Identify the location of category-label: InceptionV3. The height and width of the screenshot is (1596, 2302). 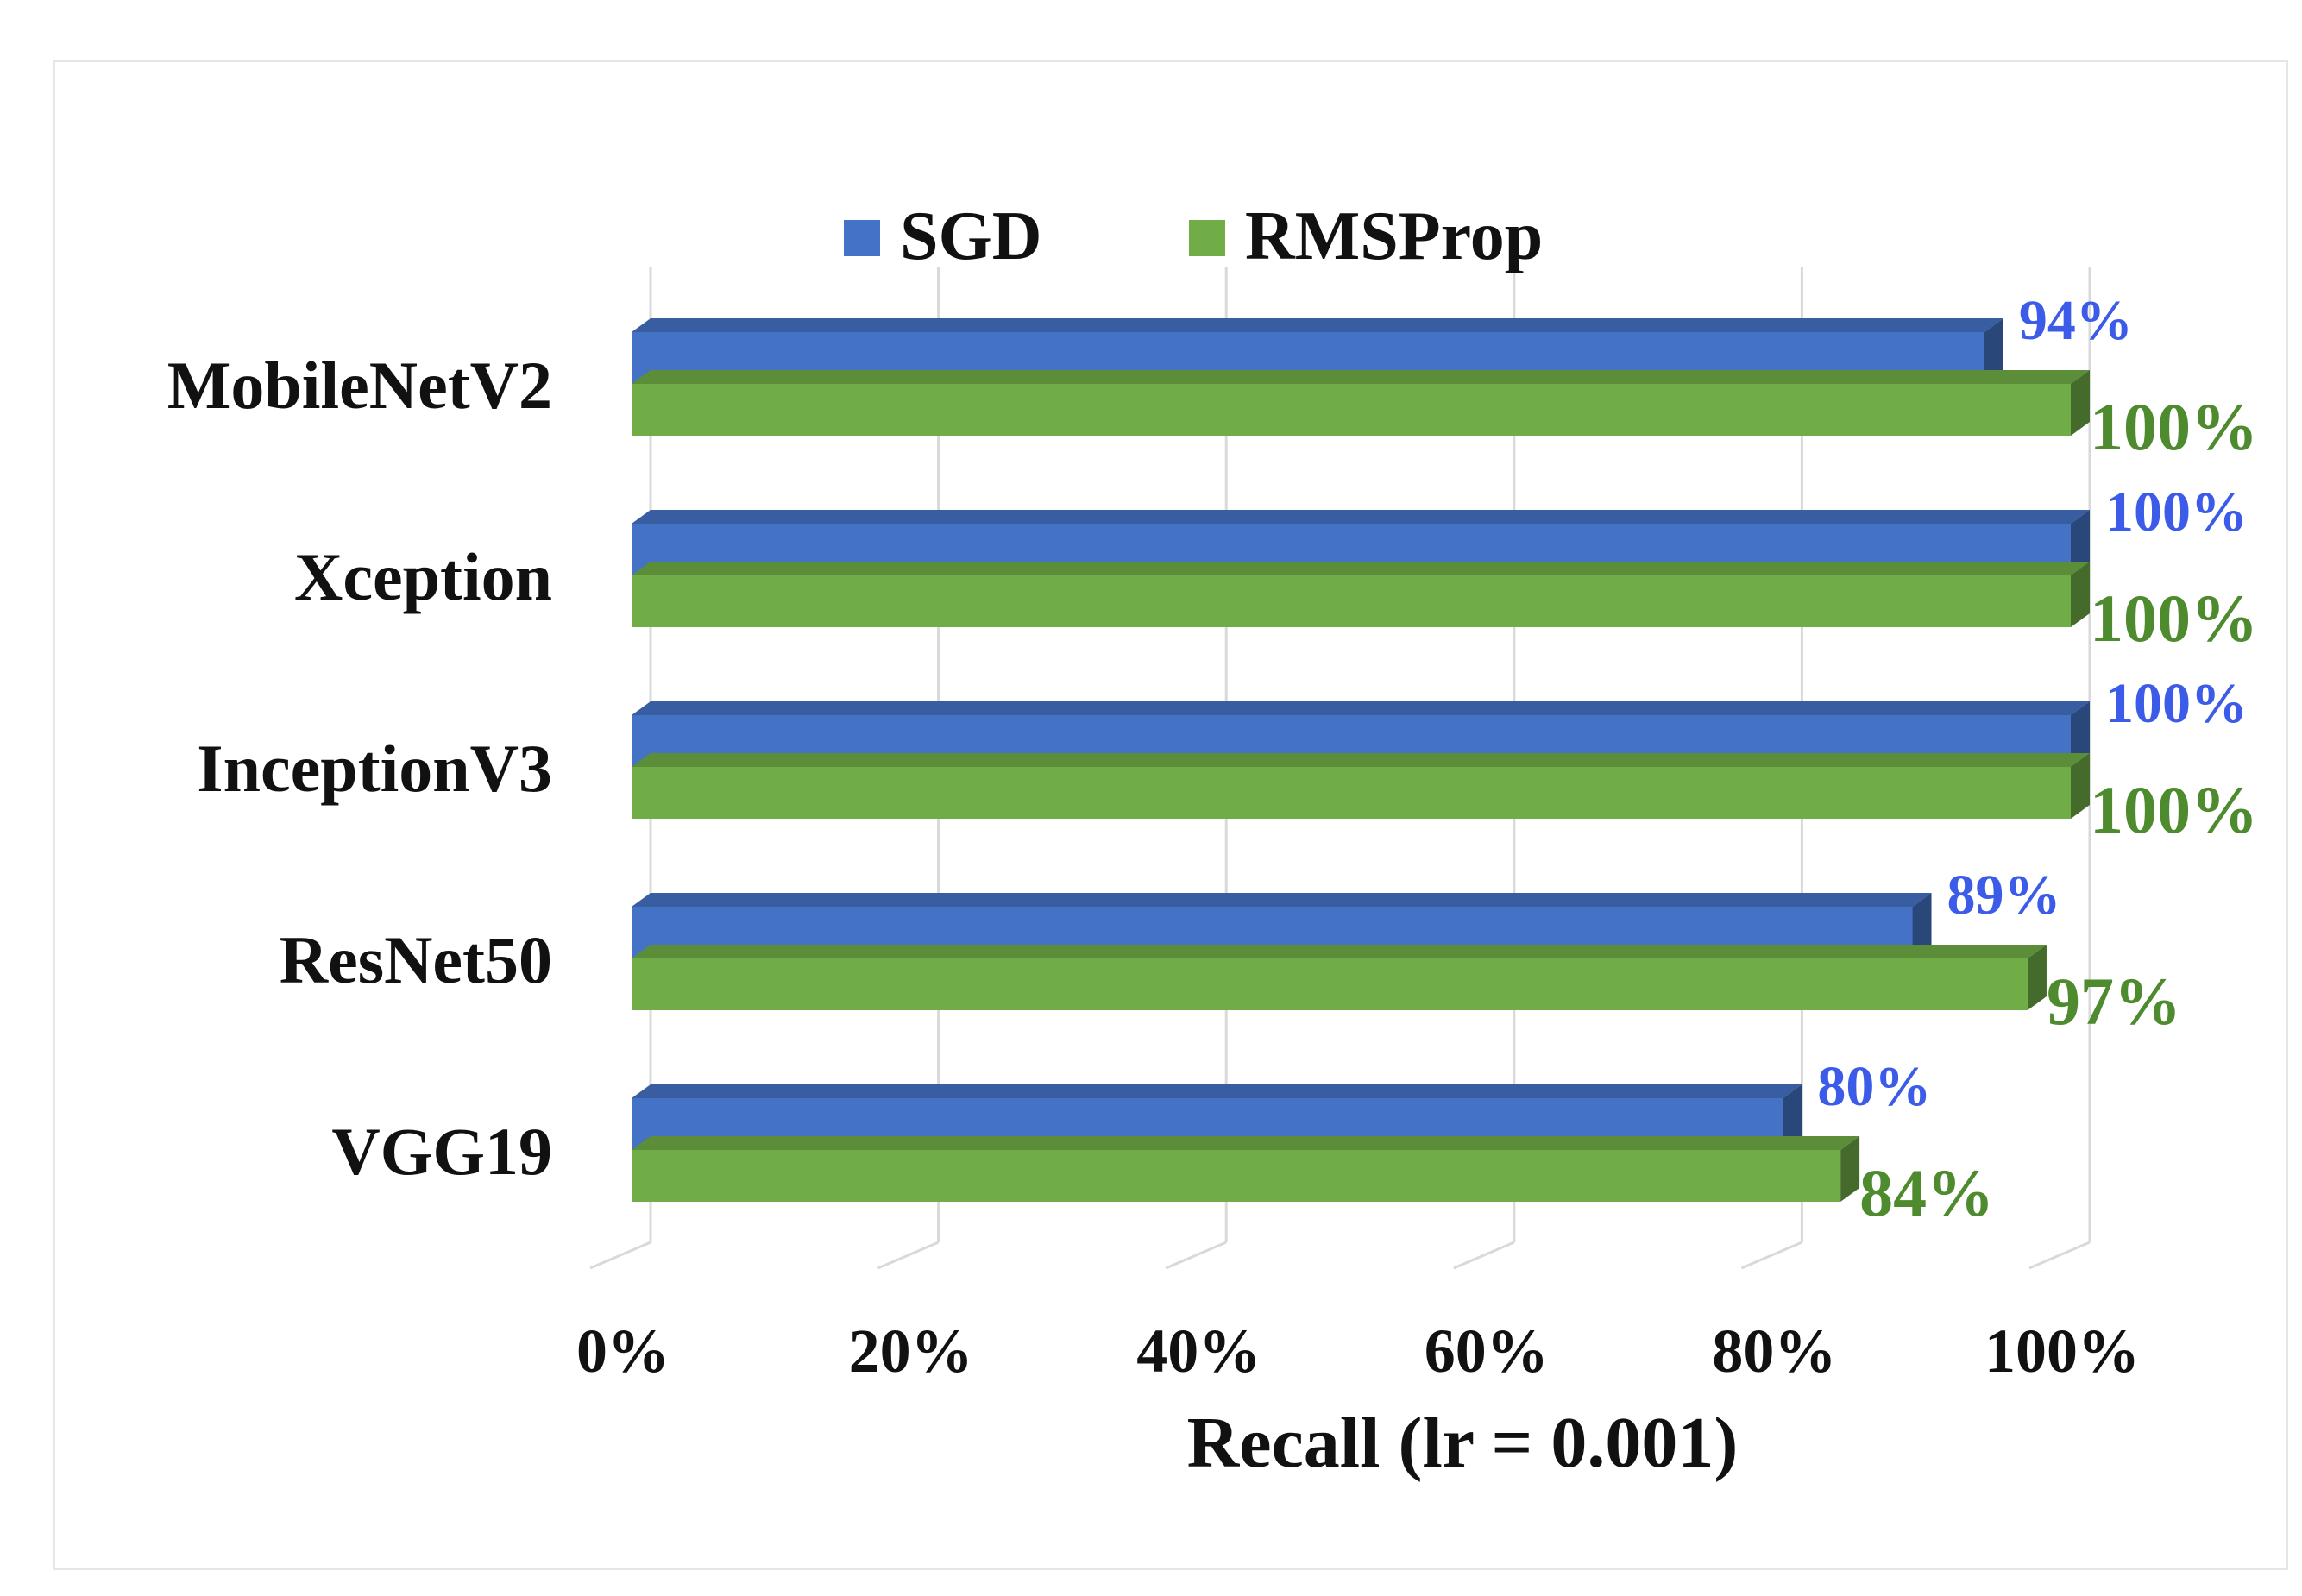
(374, 768).